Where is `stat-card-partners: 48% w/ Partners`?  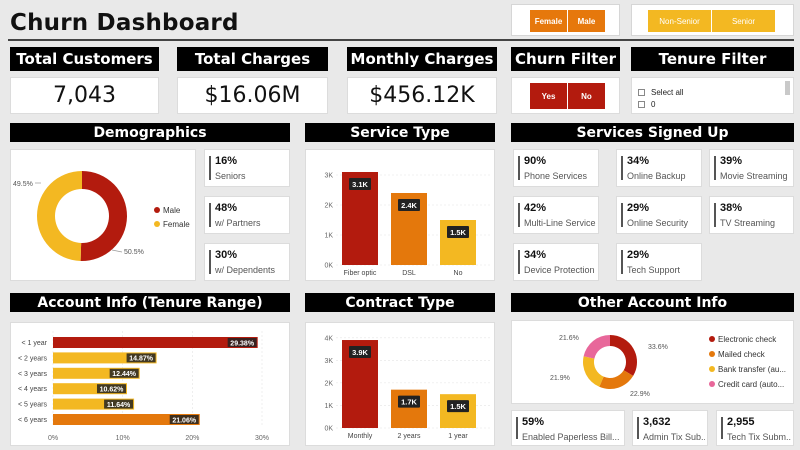 stat-card-partners: 48% w/ Partners is located at coordinates (247, 215).